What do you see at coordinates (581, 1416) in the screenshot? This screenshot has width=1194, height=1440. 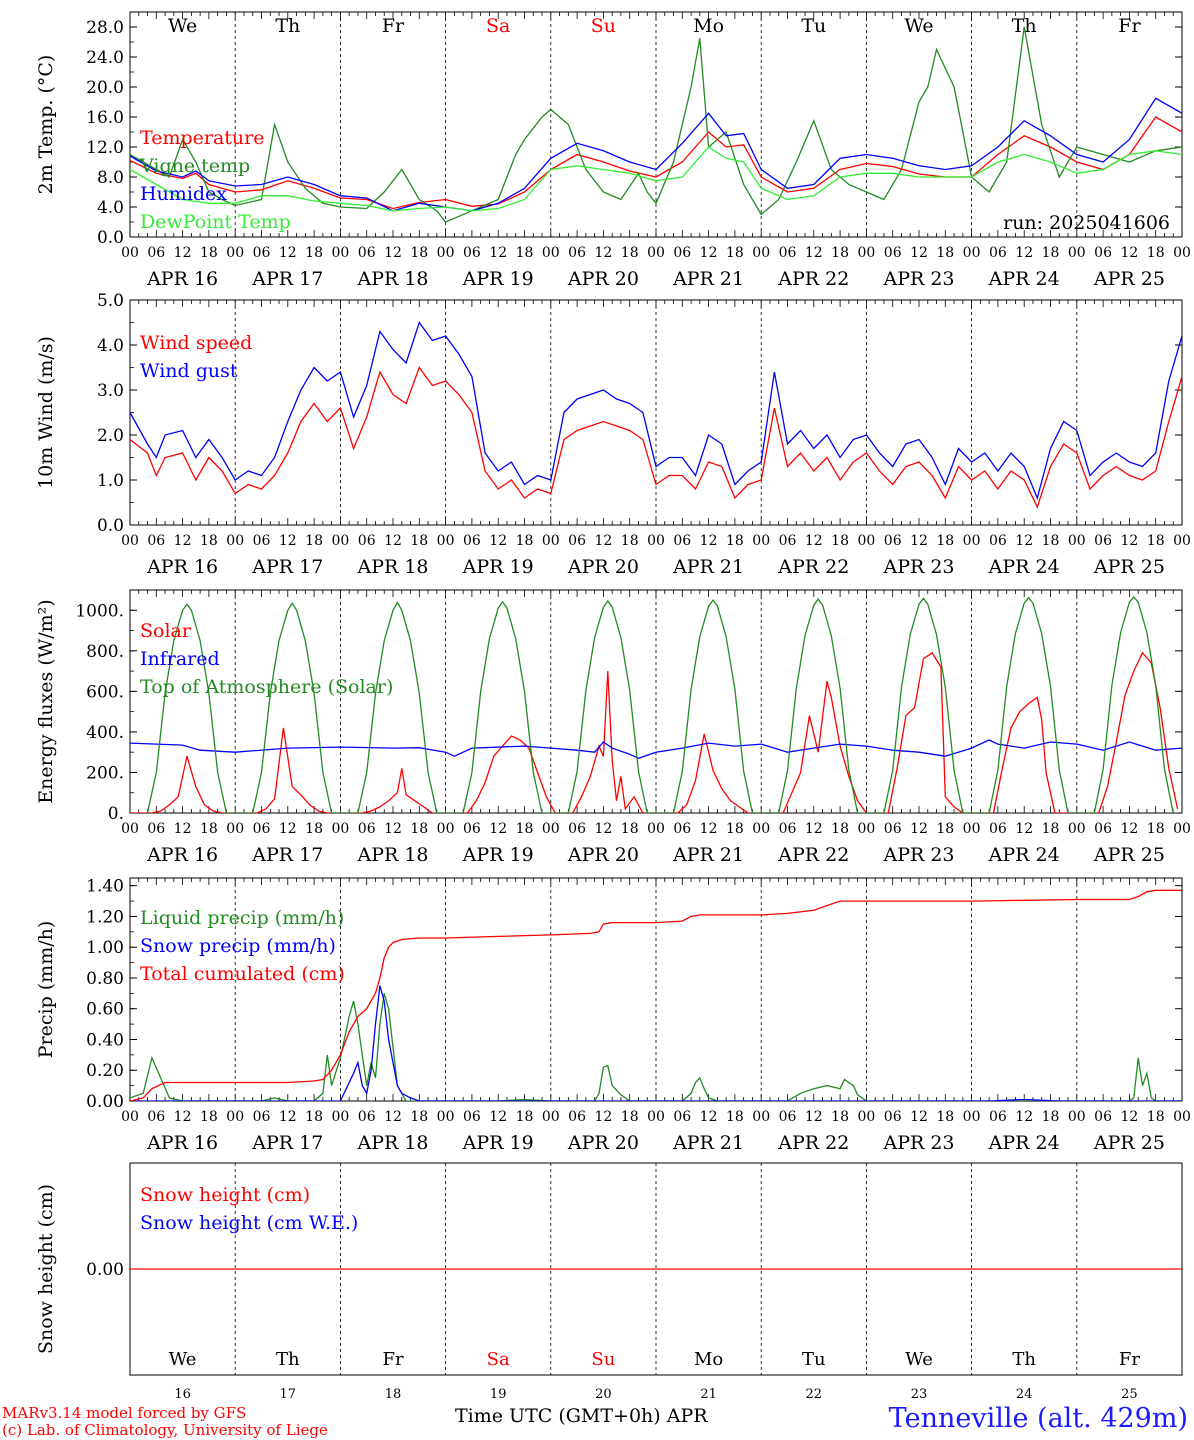 I see `time-axis-title: Time UTC (GMT+0h) APR` at bounding box center [581, 1416].